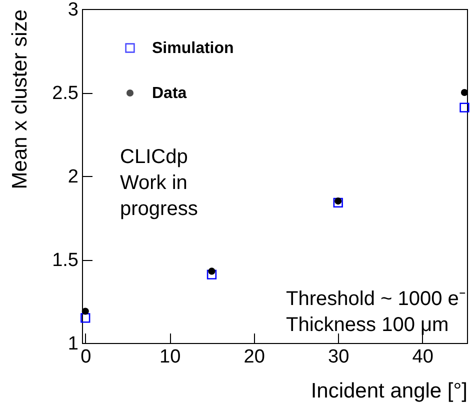  What do you see at coordinates (170, 357) in the screenshot?
I see `x-tick-label: 10` at bounding box center [170, 357].